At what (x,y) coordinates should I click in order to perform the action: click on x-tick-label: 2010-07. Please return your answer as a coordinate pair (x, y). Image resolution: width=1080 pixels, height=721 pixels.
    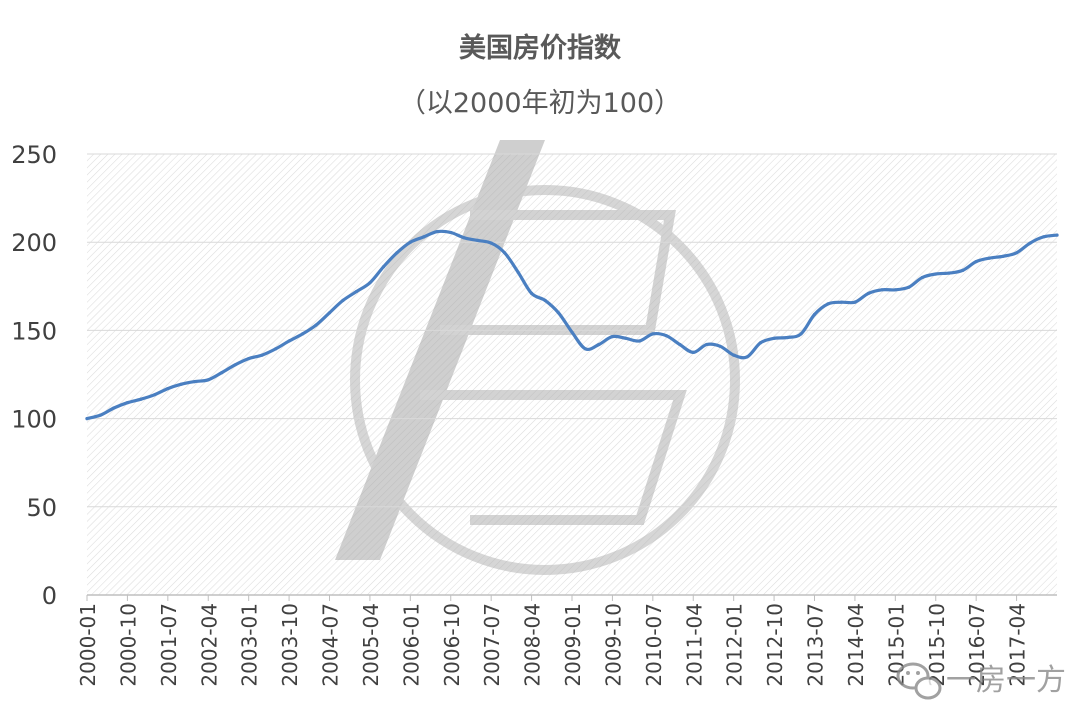
    Looking at the image, I should click on (654, 645).